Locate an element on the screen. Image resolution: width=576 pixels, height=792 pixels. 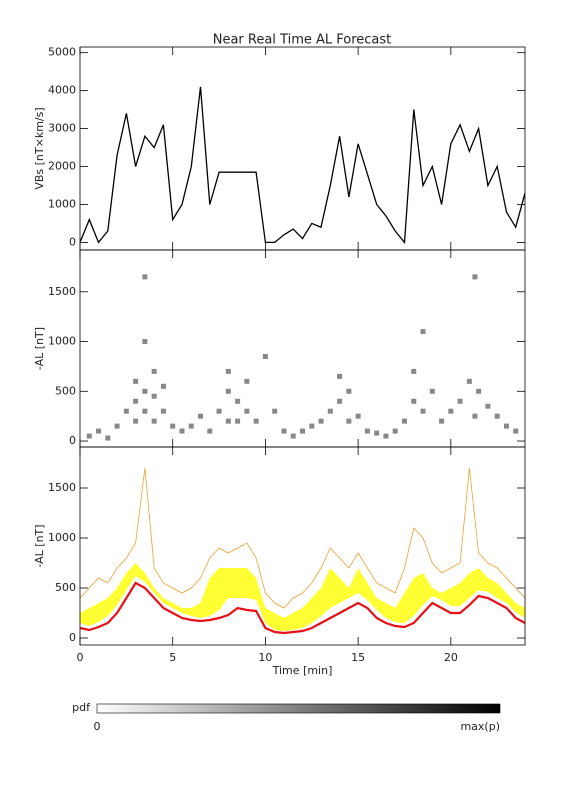
x-tick-label: 20 is located at coordinates (451, 657).